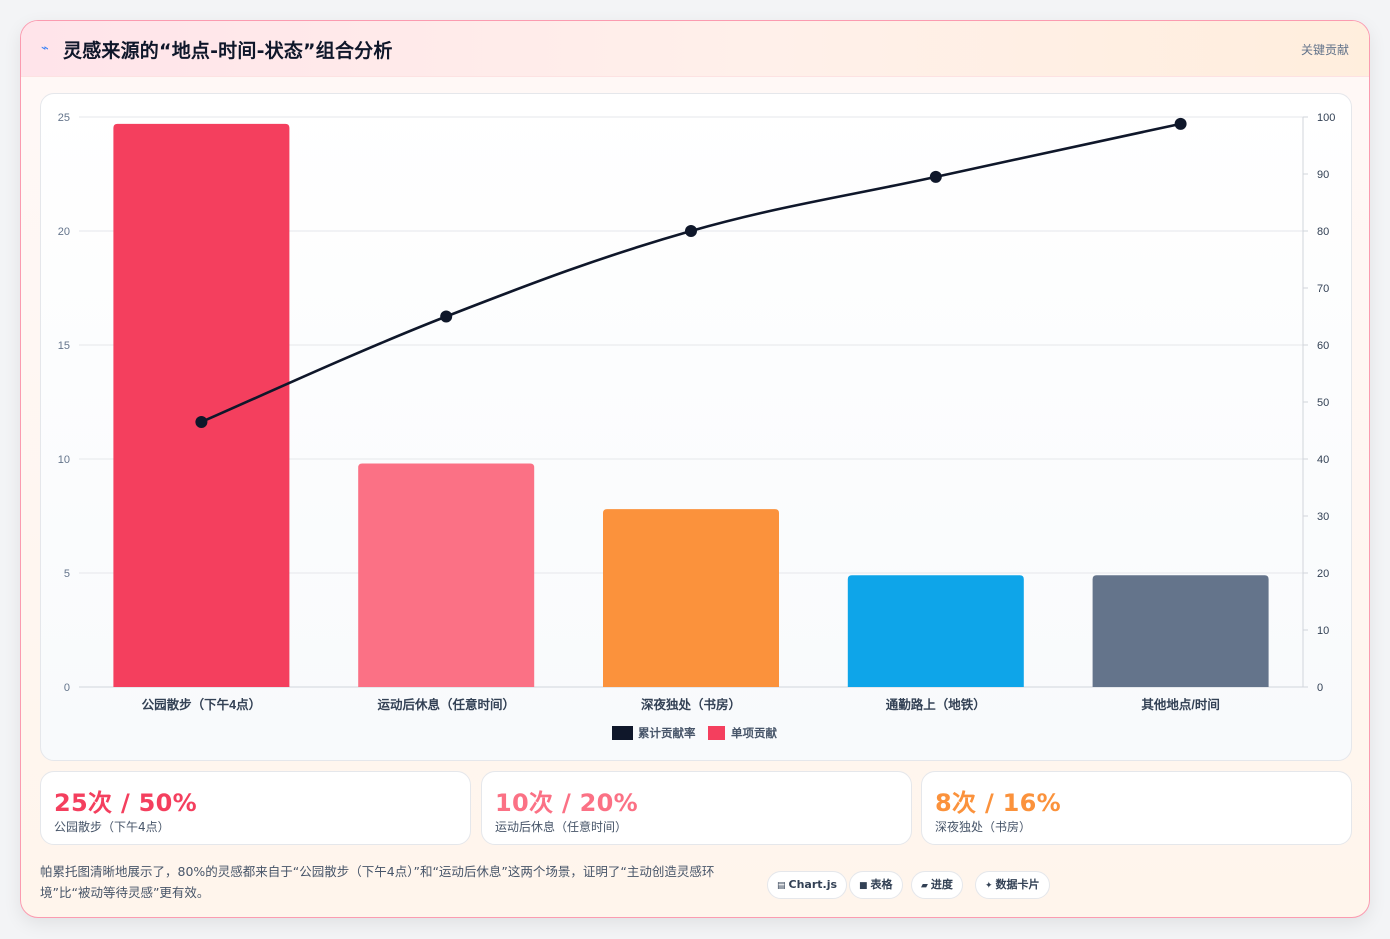 Image resolution: width=1390 pixels, height=939 pixels. I want to click on y-right-tick-label: 90, so click(1323, 175).